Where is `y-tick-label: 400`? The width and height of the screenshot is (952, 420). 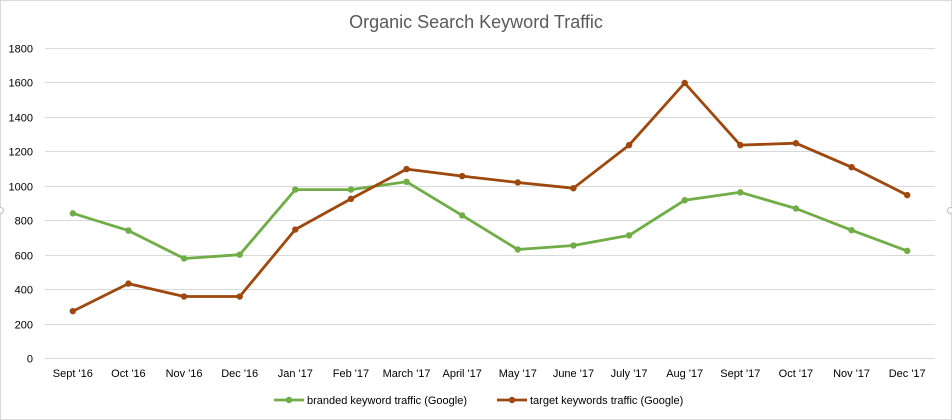 y-tick-label: 400 is located at coordinates (24, 291).